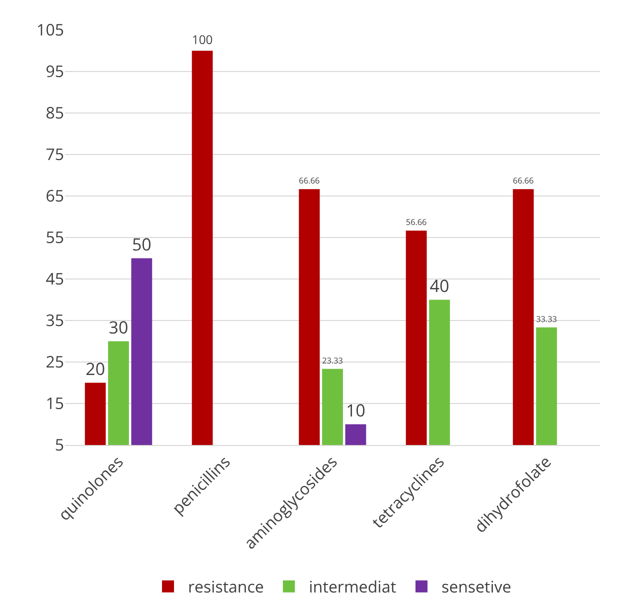 Image resolution: width=620 pixels, height=616 pixels. Describe the element at coordinates (226, 587) in the screenshot. I see `legend-label: resistance` at that location.